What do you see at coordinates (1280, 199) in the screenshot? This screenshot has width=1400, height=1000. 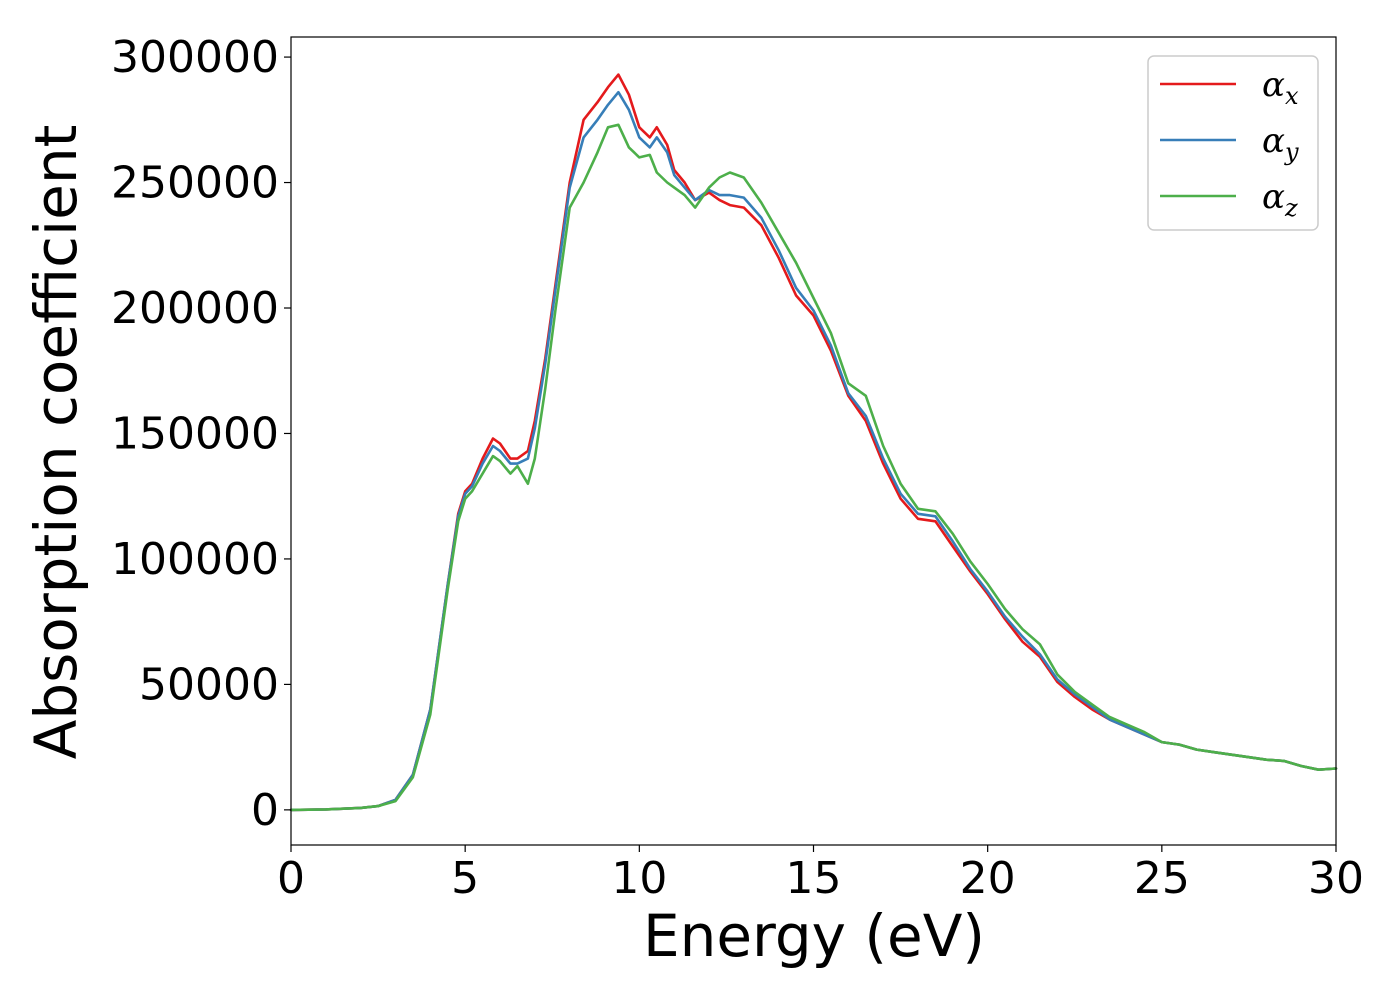 I see `legend-label-z: αz` at bounding box center [1280, 199].